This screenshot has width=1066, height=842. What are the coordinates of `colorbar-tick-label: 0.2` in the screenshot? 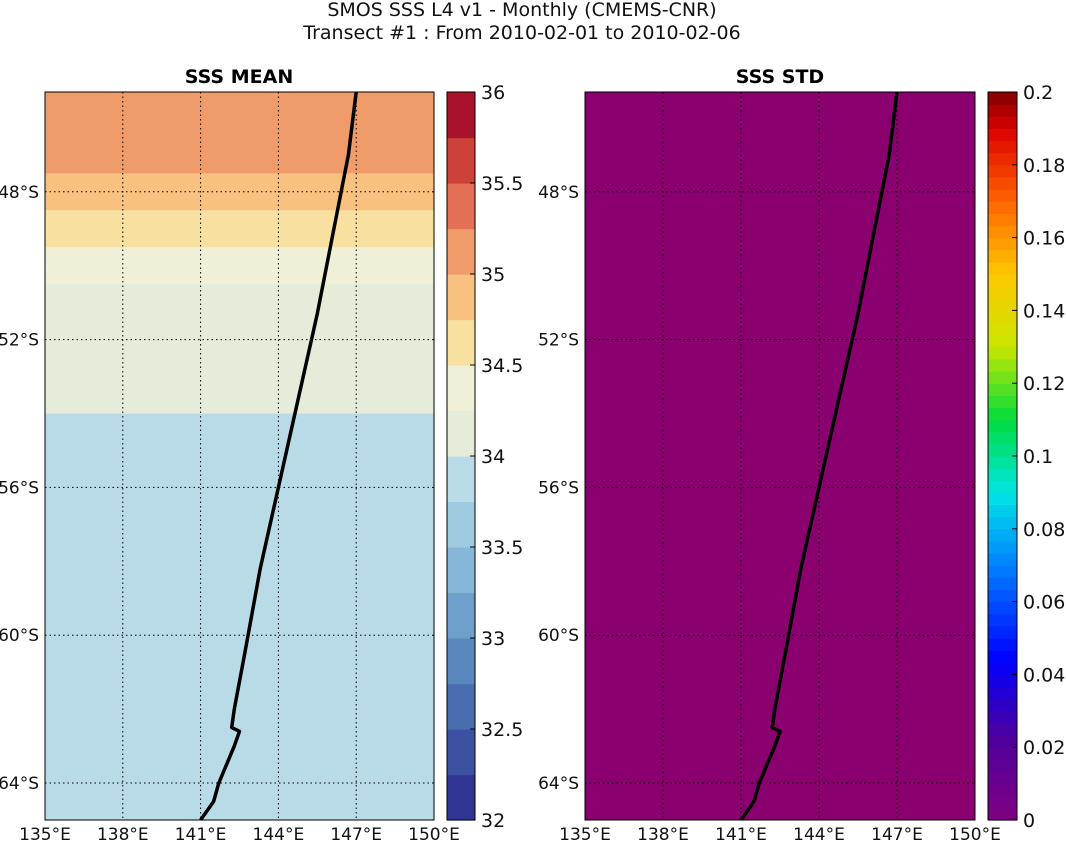 It's located at (1038, 93).